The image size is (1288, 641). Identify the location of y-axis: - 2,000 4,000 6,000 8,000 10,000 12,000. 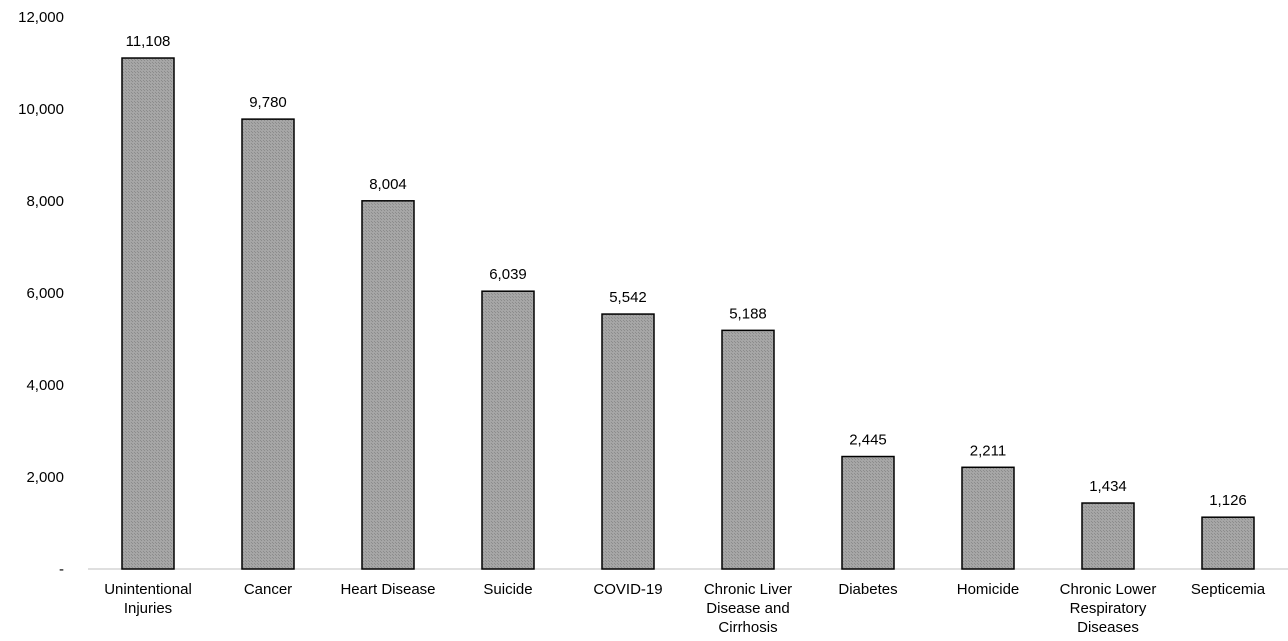
(41, 293).